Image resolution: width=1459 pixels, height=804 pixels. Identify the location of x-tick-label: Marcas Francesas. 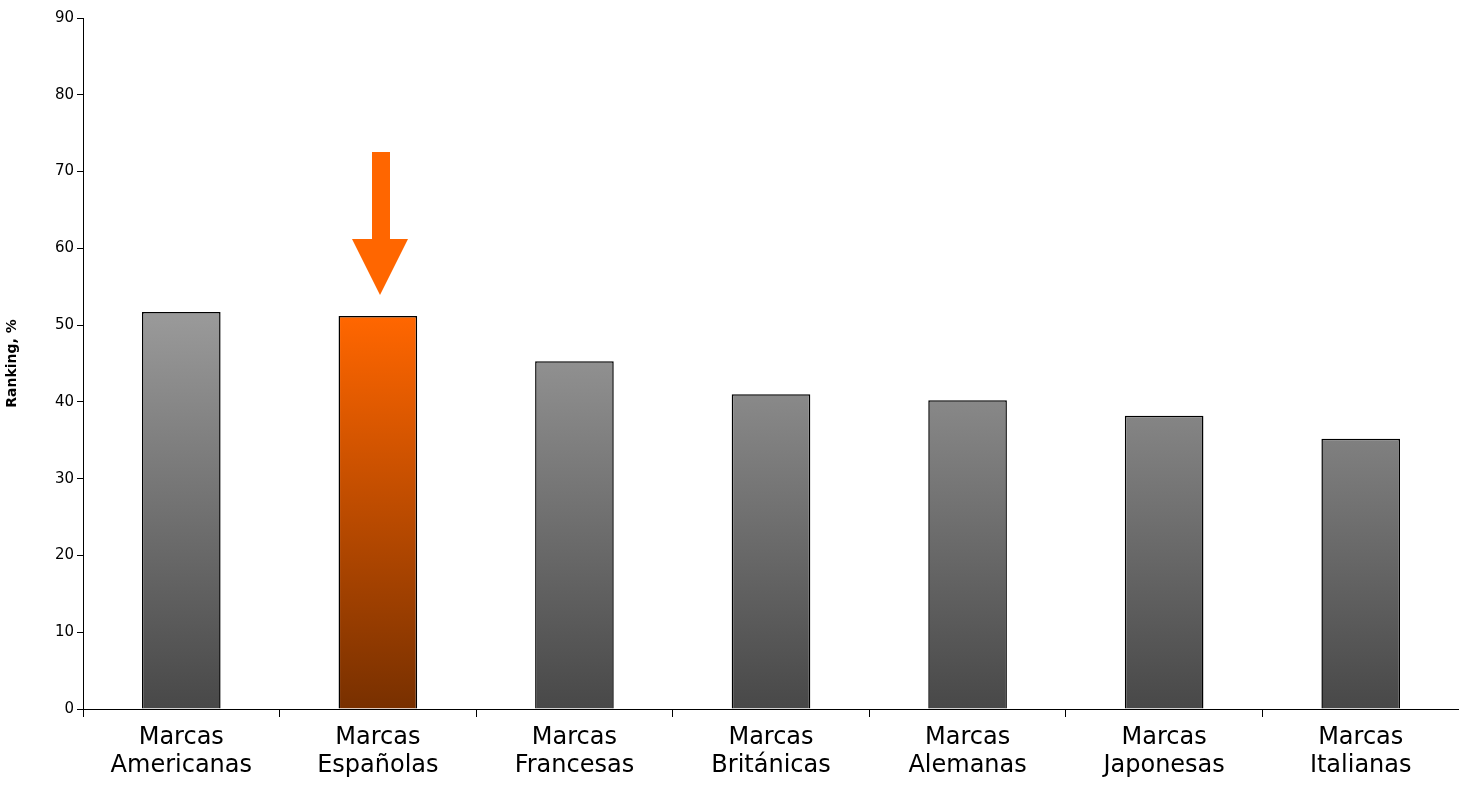
(574, 750).